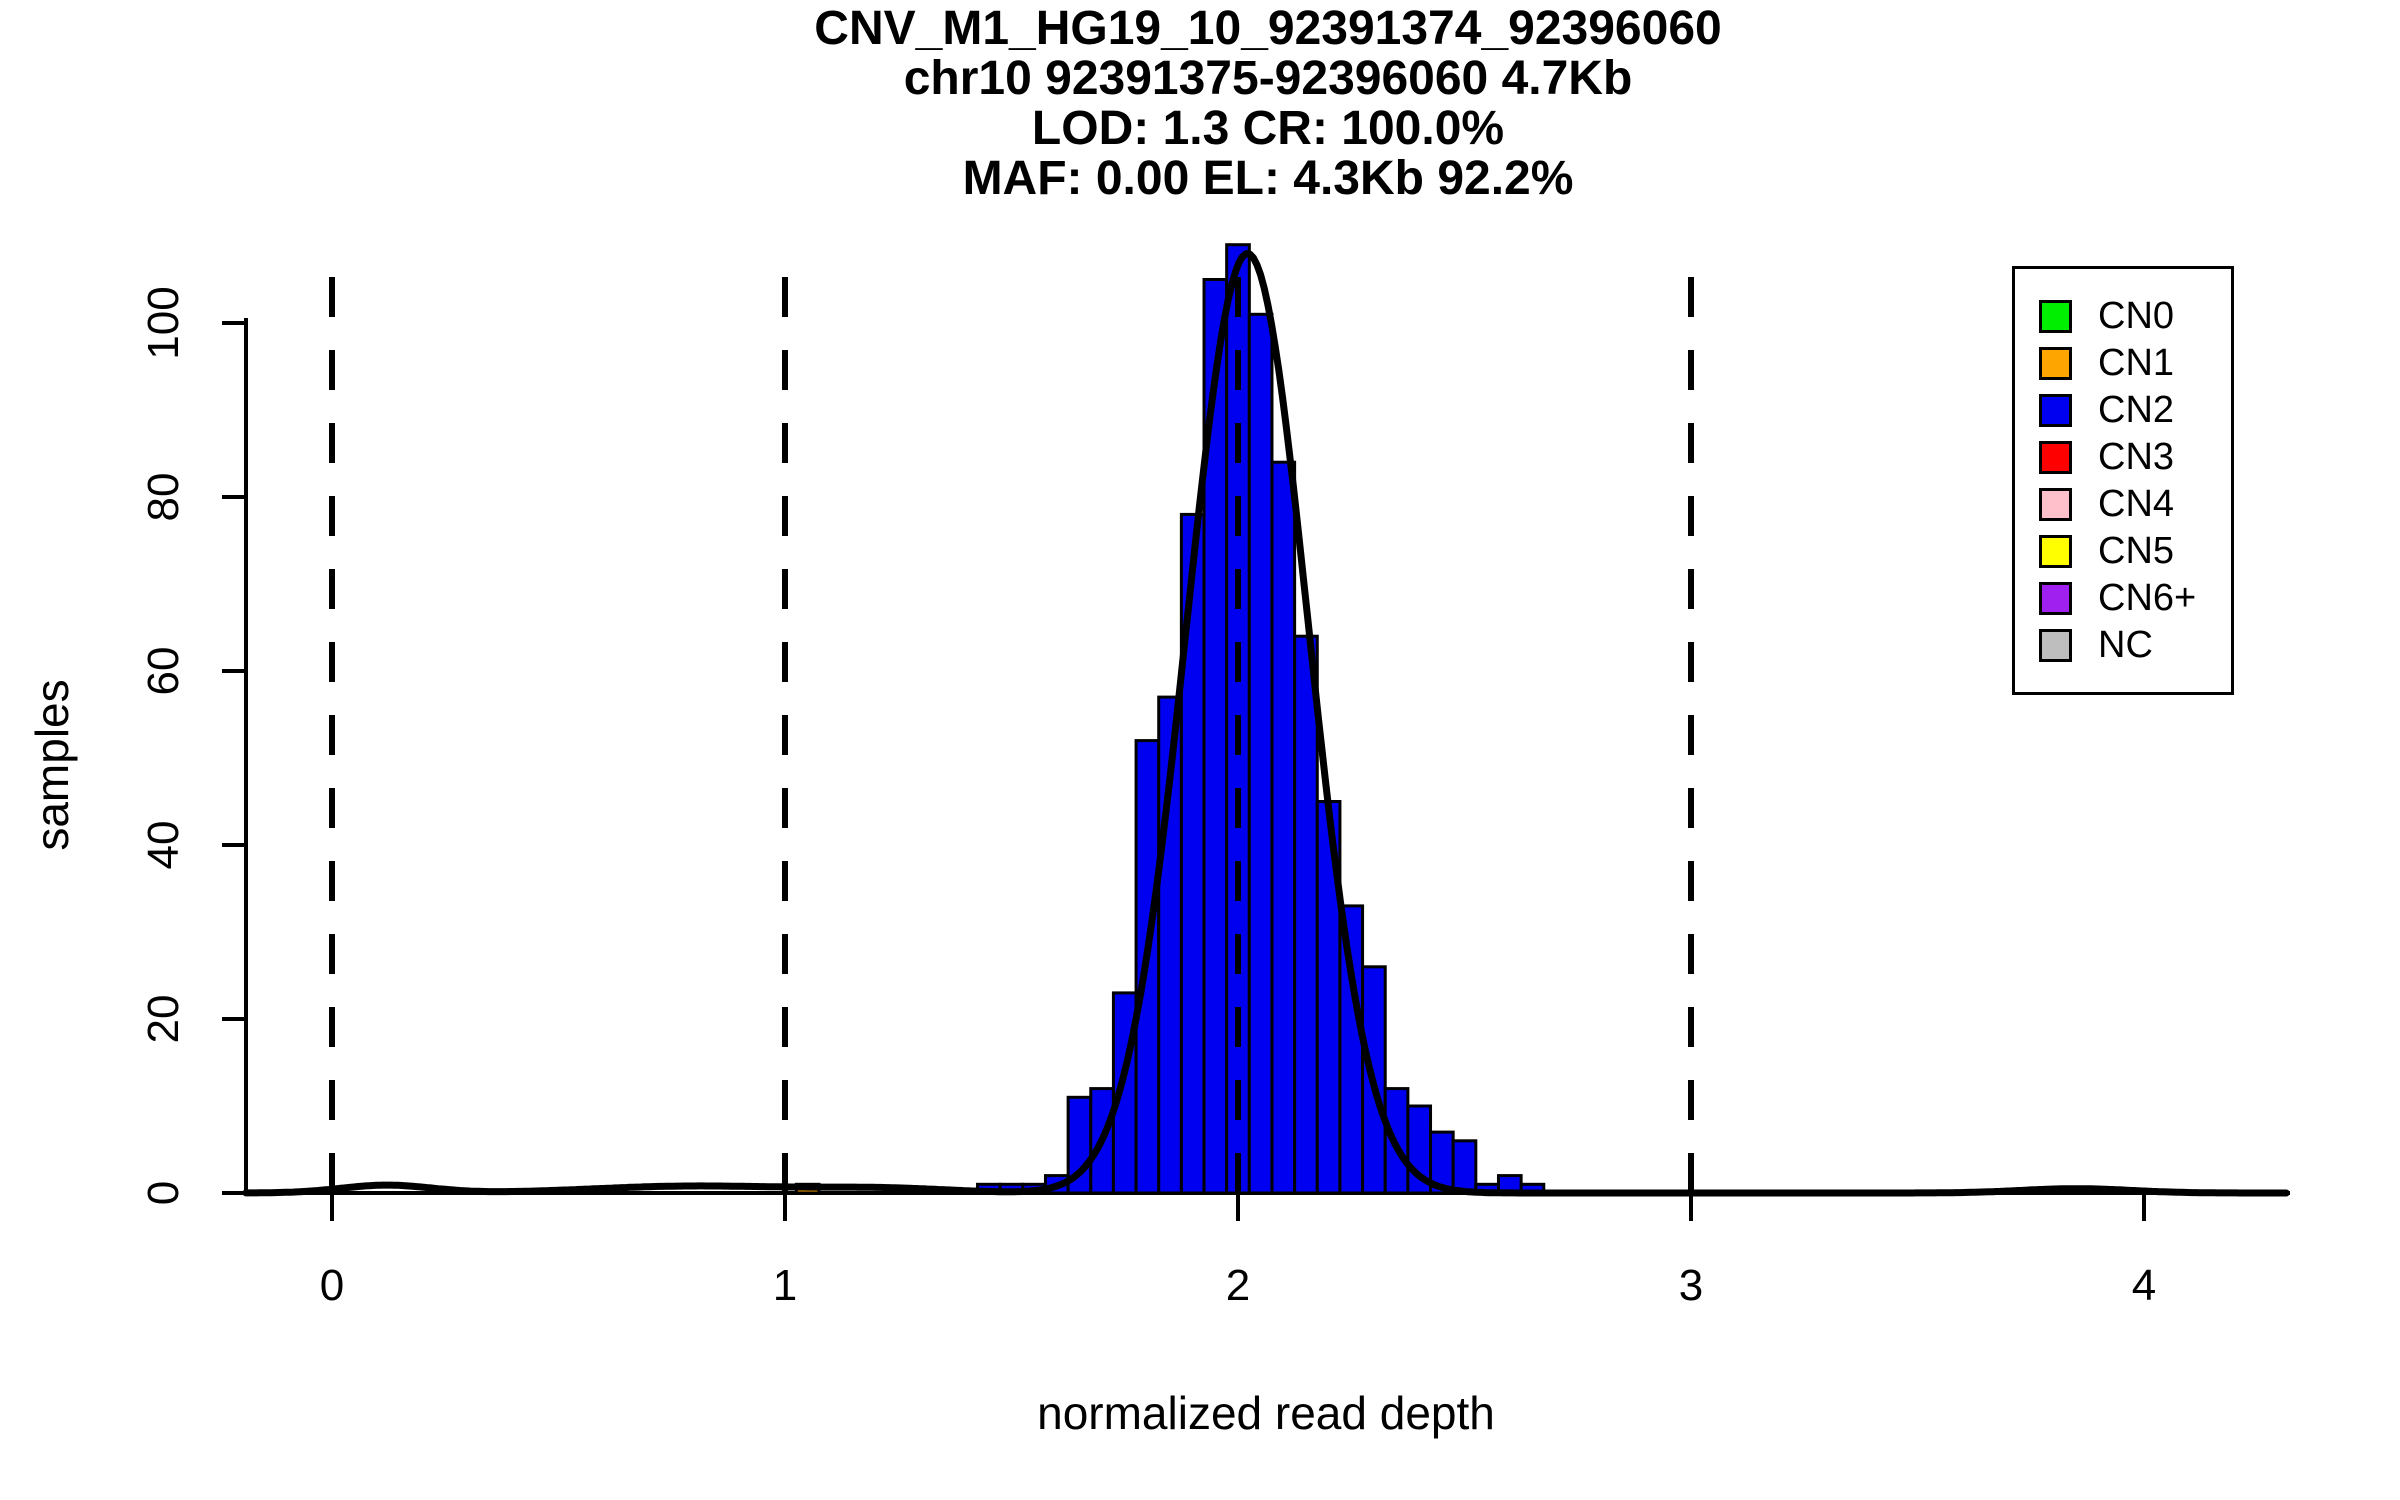  I want to click on legend-swatch-CN0, so click(2055, 316).